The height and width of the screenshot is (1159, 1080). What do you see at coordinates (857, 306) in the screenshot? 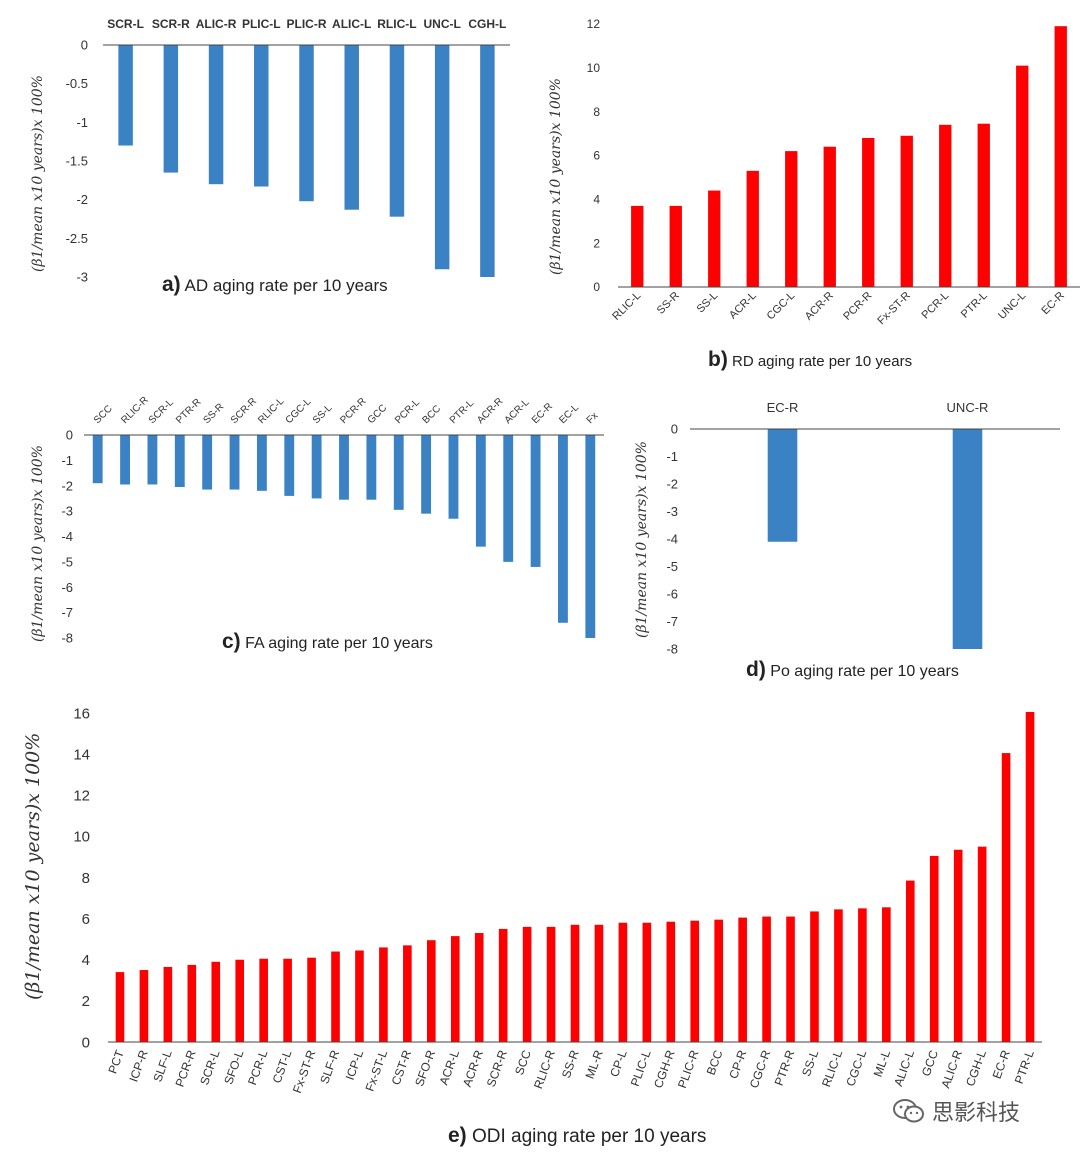
I see `chart-b-category-label: PCR-R` at bounding box center [857, 306].